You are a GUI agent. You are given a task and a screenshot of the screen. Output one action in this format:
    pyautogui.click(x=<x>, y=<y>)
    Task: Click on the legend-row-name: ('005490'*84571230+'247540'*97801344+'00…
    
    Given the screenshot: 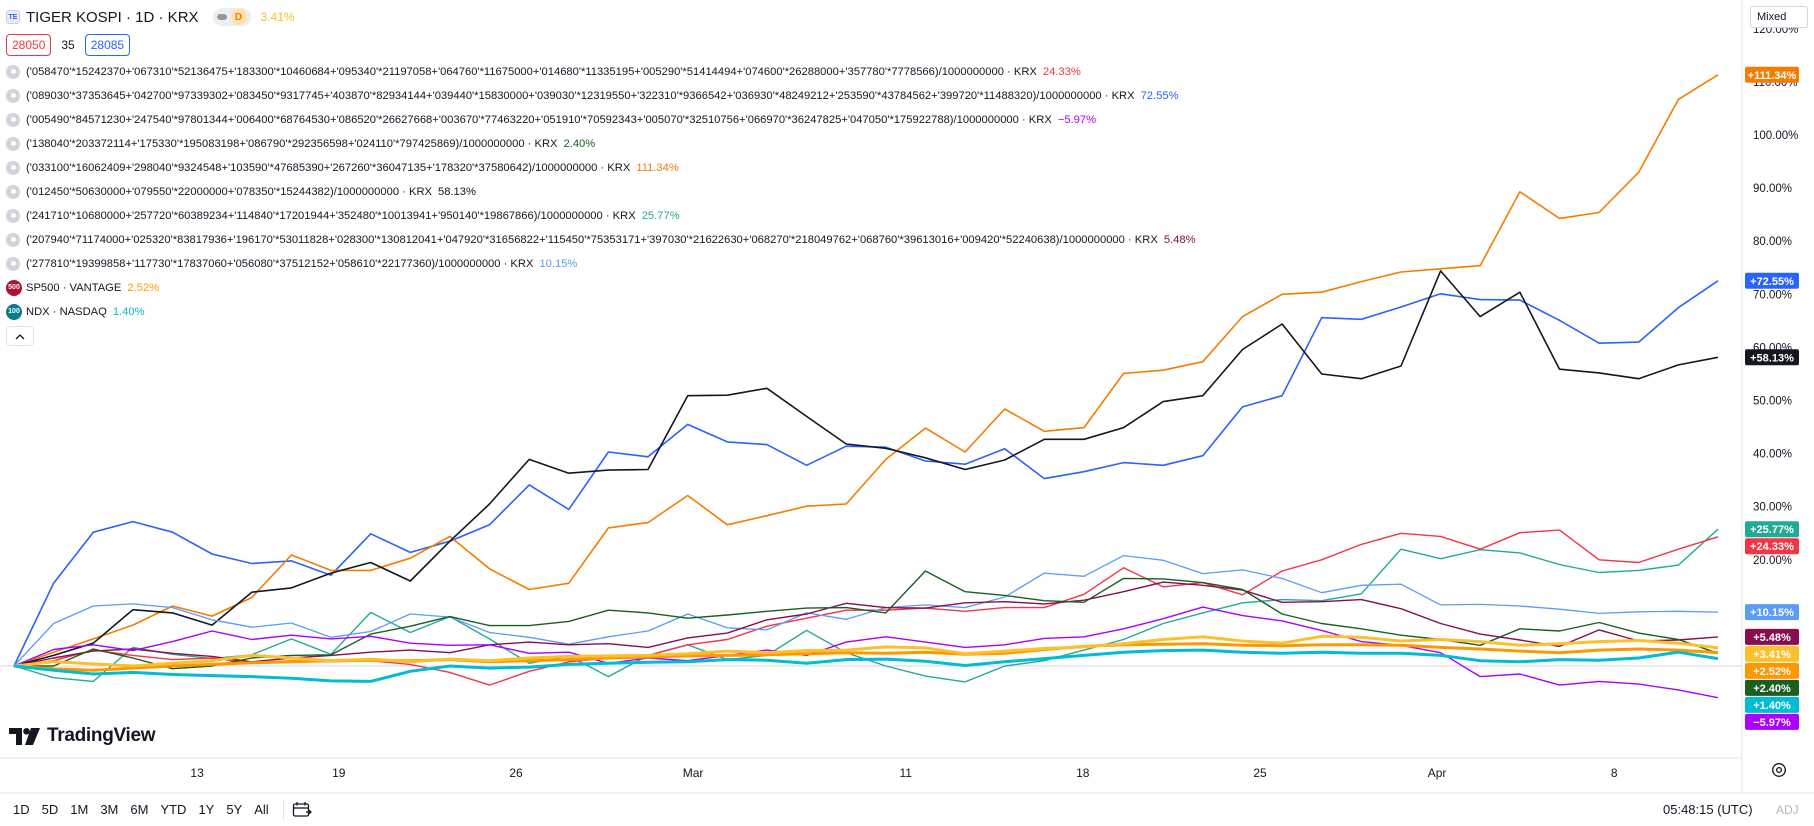 What is the action you would take?
    pyautogui.click(x=539, y=119)
    